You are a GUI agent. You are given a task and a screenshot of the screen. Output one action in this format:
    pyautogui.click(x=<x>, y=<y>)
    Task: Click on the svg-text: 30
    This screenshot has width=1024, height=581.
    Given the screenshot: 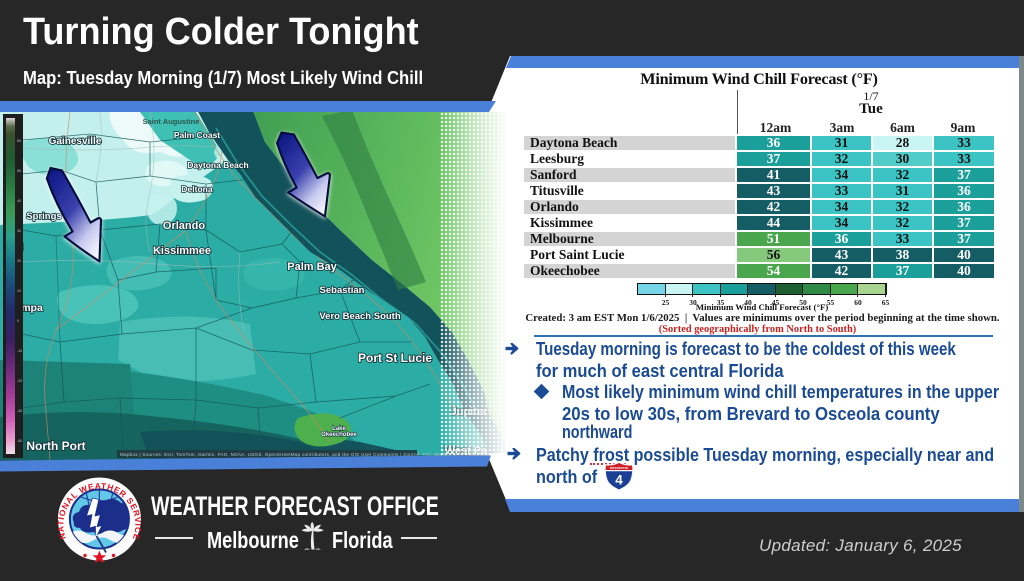 What is the action you would take?
    pyautogui.click(x=19, y=231)
    